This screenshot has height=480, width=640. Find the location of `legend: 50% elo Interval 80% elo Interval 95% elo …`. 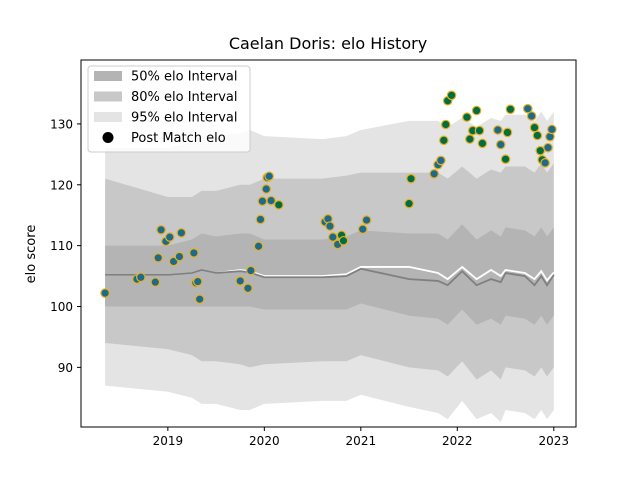

legend: 50% elo Interval 80% elo Interval 95% elo … is located at coordinates (169, 109).